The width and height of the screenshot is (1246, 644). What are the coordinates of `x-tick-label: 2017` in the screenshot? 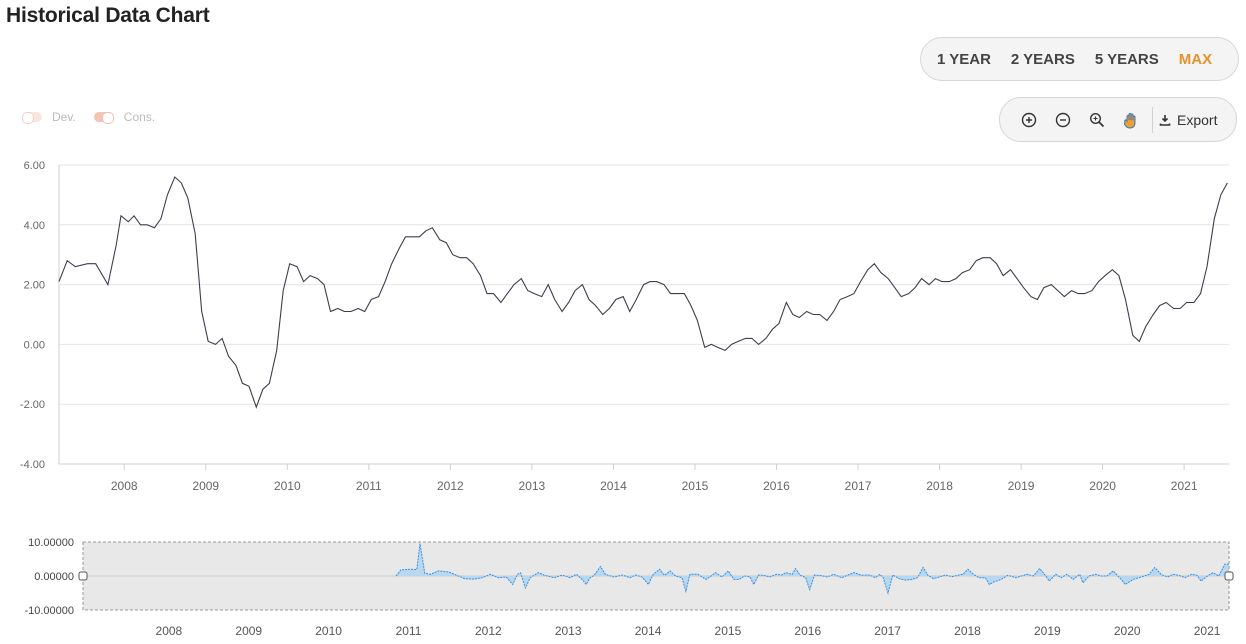 It's located at (858, 486).